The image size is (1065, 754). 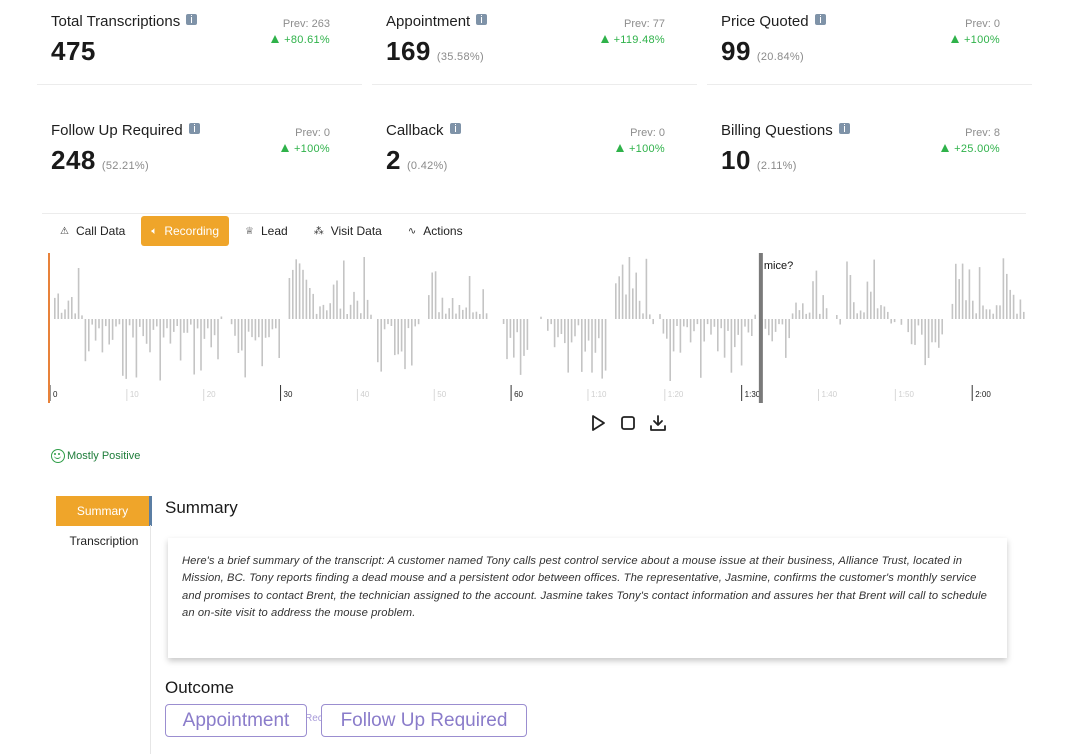 I want to click on side-tab-summary: Summary, so click(x=104, y=511).